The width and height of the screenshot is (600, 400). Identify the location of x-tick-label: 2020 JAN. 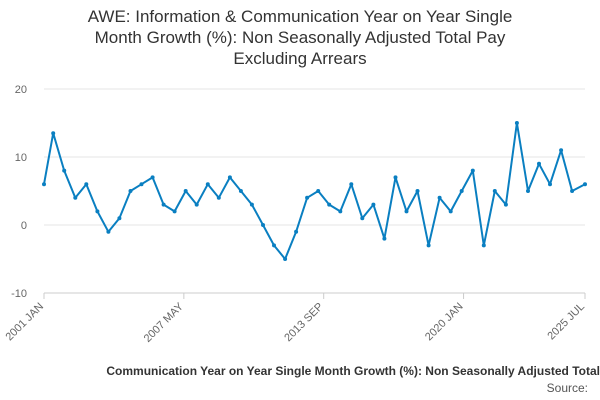
(444, 322).